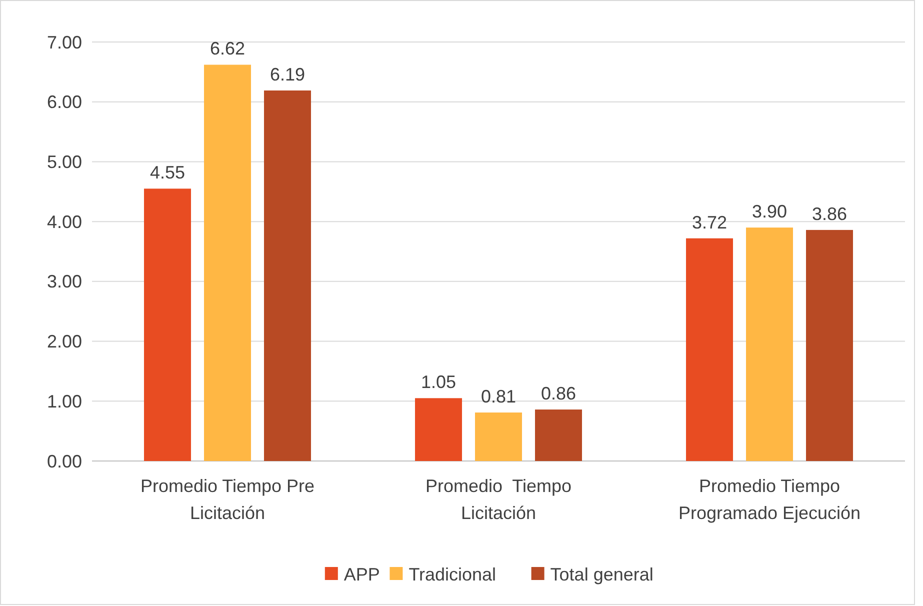 The image size is (923, 606). Describe the element at coordinates (64, 282) in the screenshot. I see `y-tick-label: 3.00` at that location.